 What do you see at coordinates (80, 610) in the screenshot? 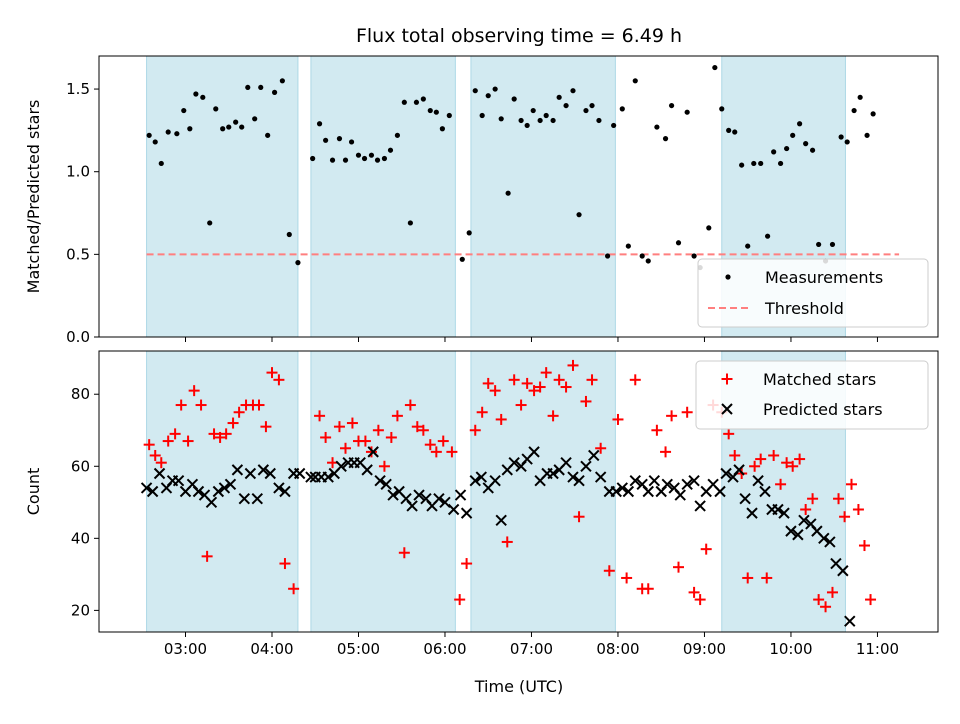
I see `y-tick-label: 20` at bounding box center [80, 610].